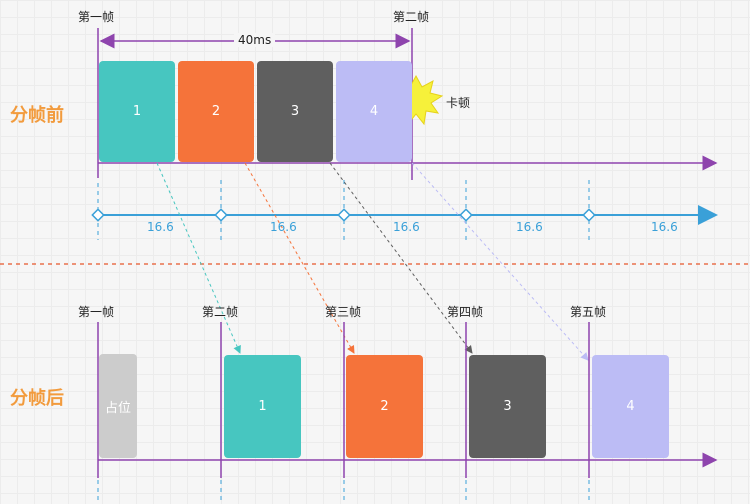 This screenshot has width=750, height=504. What do you see at coordinates (37, 398) in the screenshot?
I see `section-title-after: 分帧后` at bounding box center [37, 398].